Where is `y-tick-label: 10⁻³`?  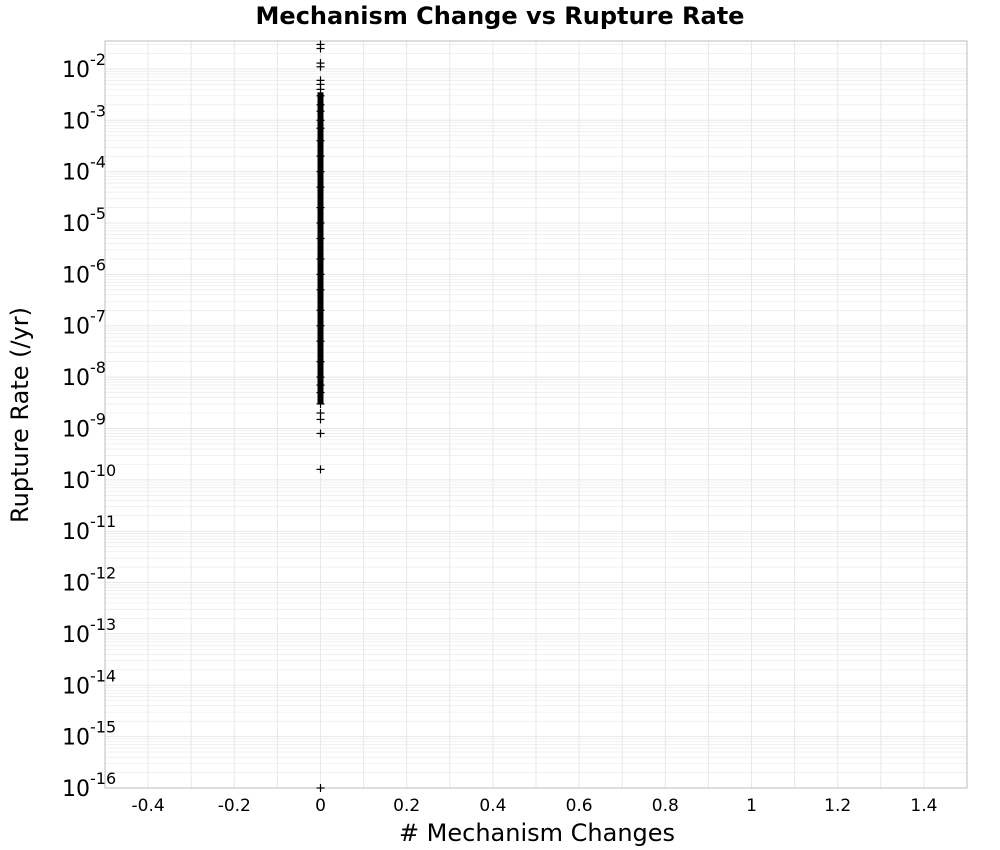
y-tick-label: 10⁻³ is located at coordinates (84, 117).